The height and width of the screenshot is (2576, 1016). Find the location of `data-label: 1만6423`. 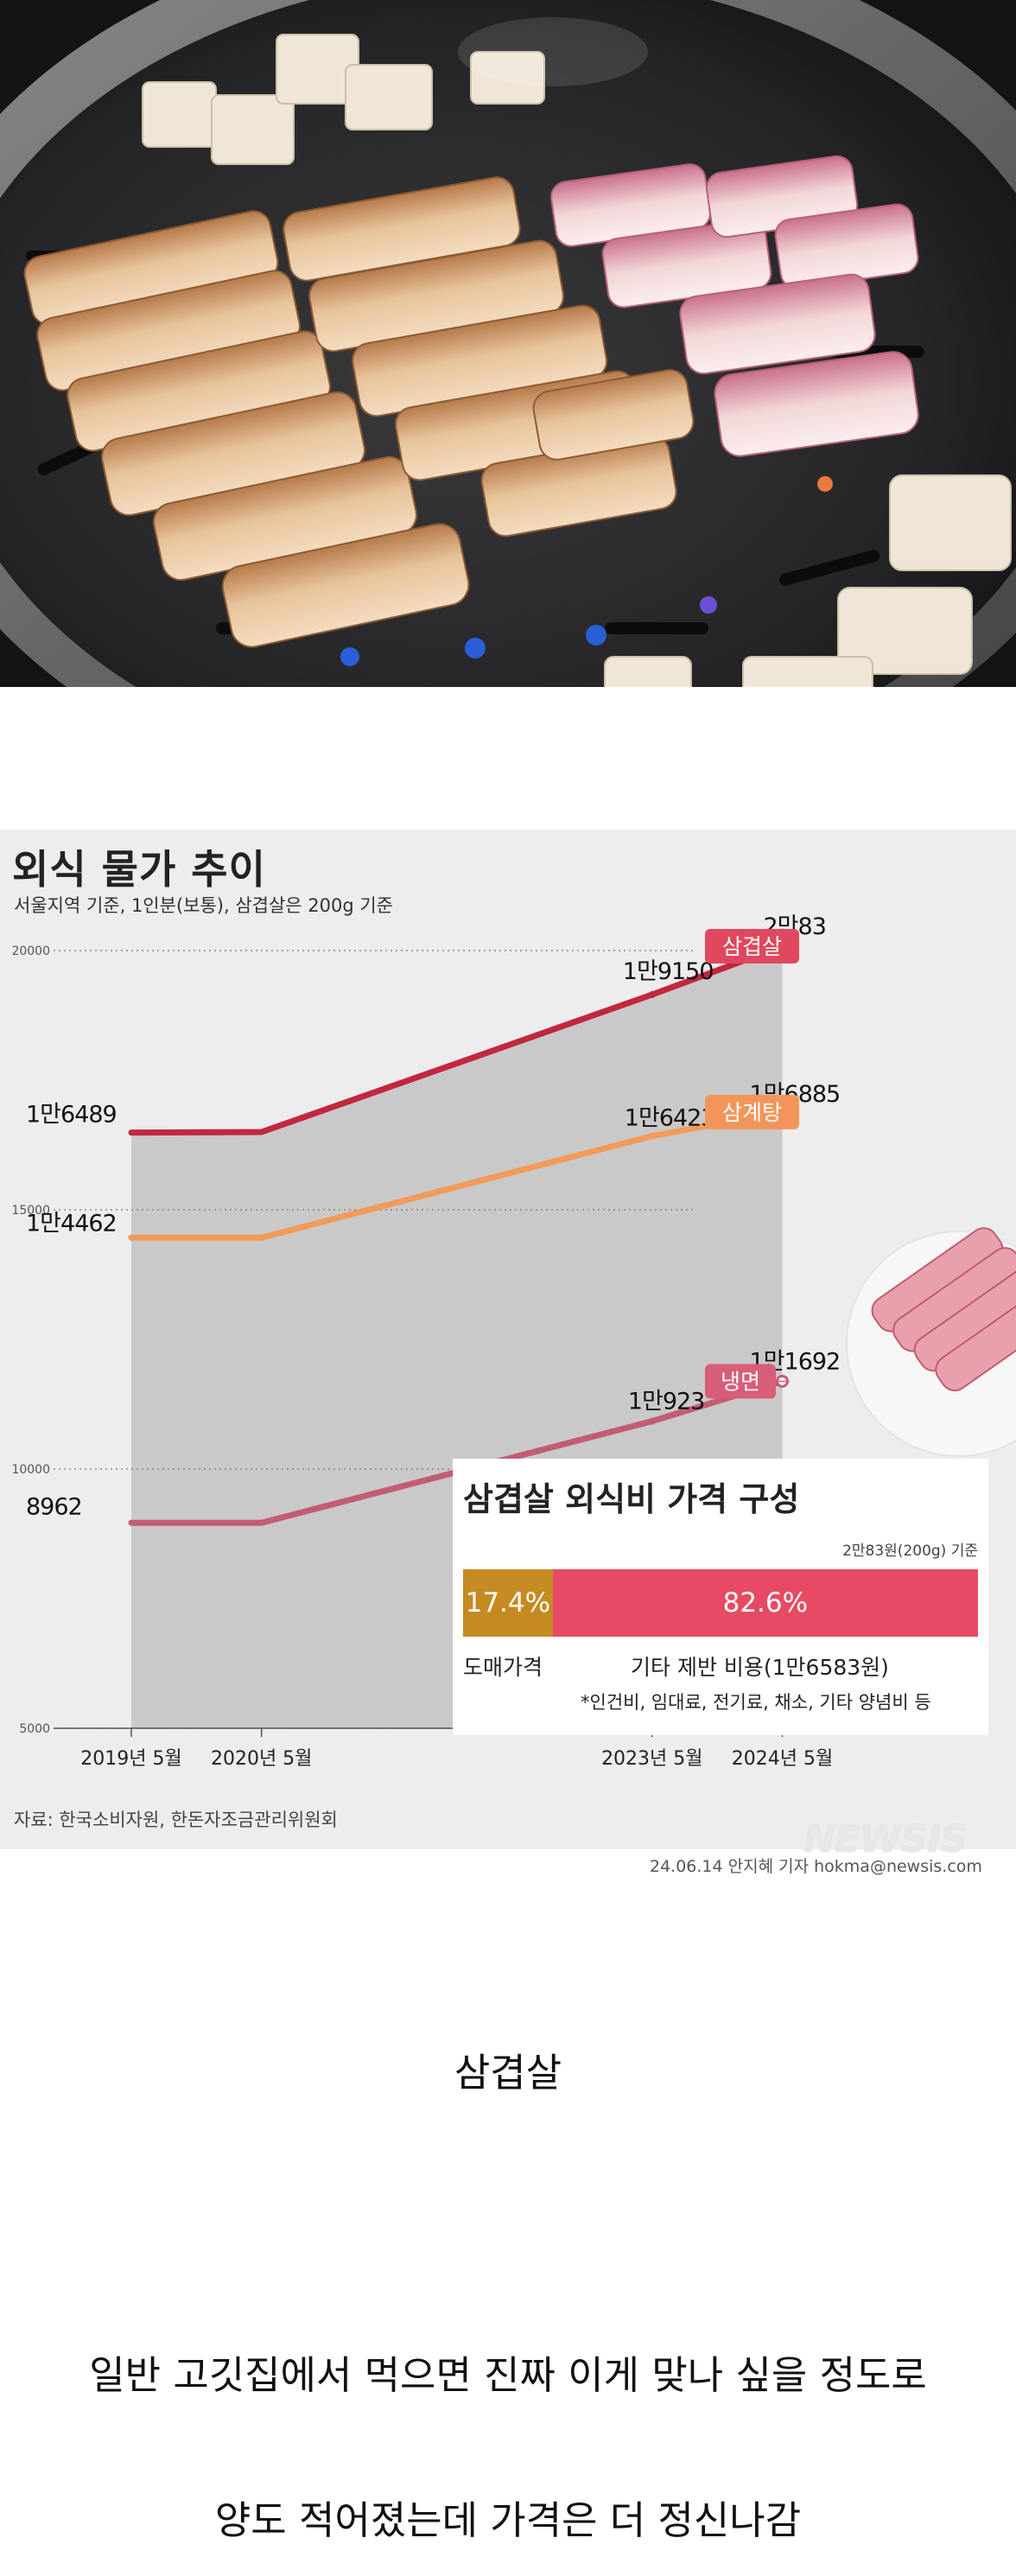

data-label: 1만6423 is located at coordinates (670, 1118).